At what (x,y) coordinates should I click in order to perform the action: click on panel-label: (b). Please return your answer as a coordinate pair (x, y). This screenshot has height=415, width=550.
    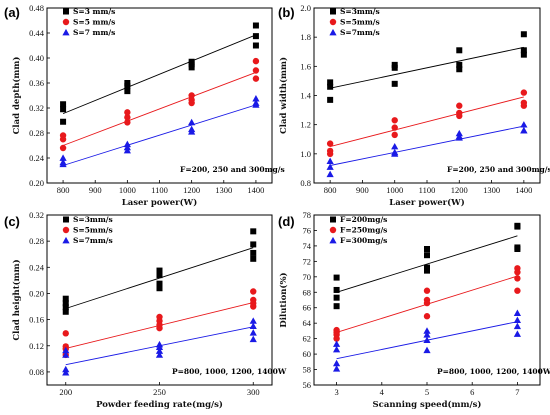
    Looking at the image, I should click on (286, 12).